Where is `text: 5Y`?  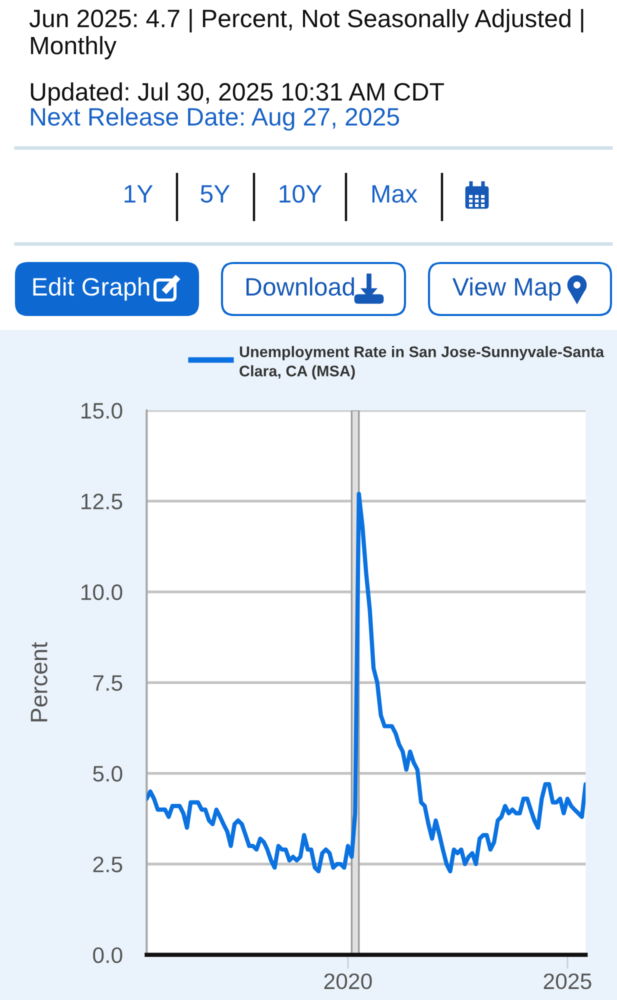 text: 5Y is located at coordinates (215, 194).